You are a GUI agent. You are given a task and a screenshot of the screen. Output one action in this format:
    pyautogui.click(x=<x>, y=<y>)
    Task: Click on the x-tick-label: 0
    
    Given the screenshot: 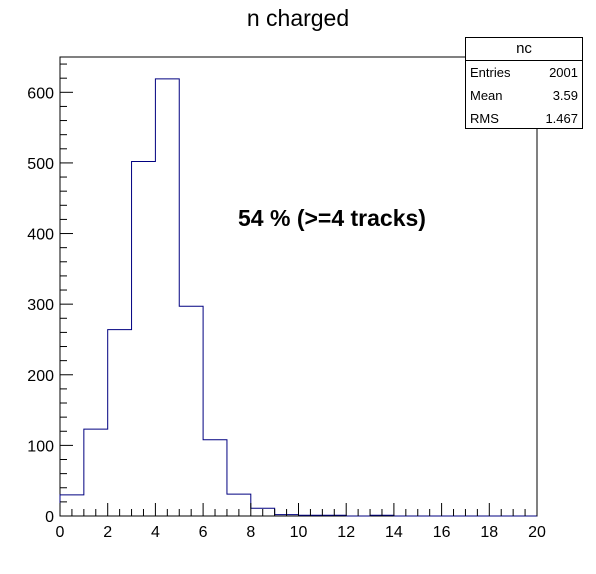 What is the action you would take?
    pyautogui.click(x=60, y=532)
    